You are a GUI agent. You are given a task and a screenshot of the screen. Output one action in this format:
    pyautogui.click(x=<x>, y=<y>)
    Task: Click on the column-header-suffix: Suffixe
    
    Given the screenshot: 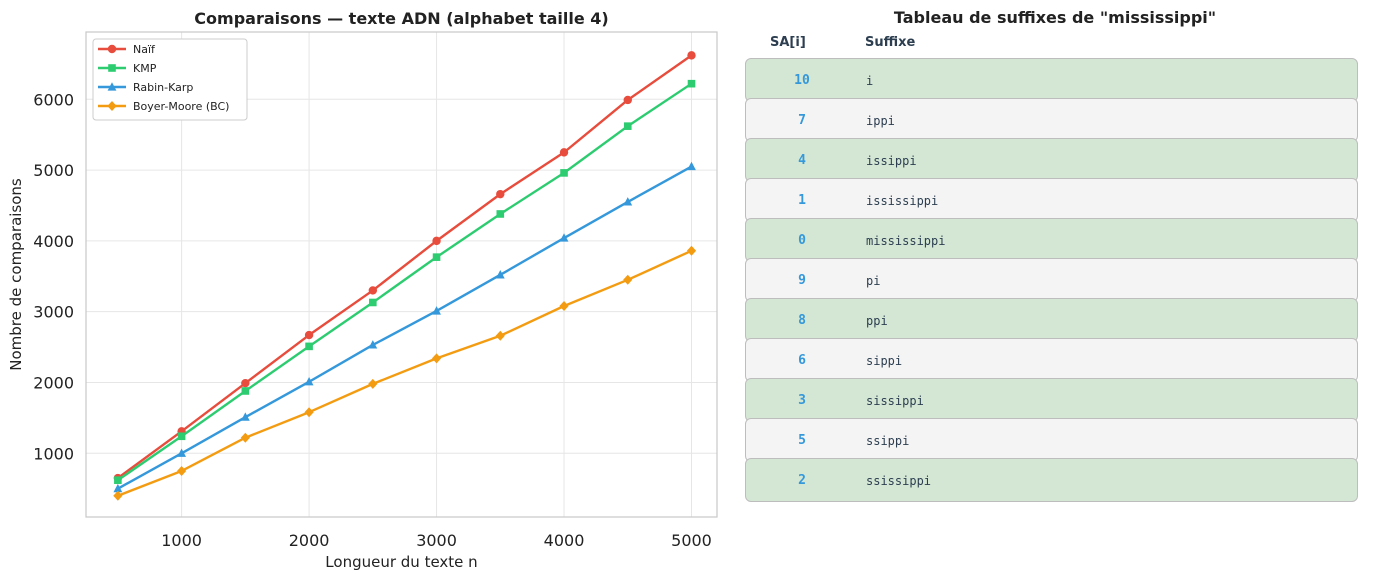 What is the action you would take?
    pyautogui.click(x=890, y=42)
    